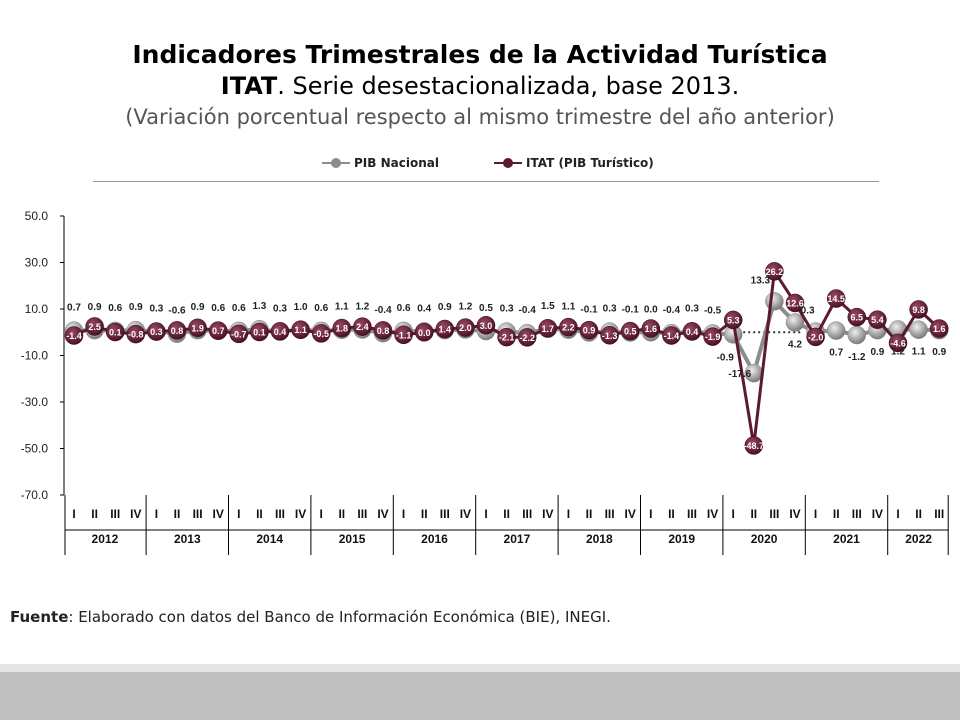 The height and width of the screenshot is (720, 960). What do you see at coordinates (630, 332) in the screenshot?
I see `itat-data-label: 0.5` at bounding box center [630, 332].